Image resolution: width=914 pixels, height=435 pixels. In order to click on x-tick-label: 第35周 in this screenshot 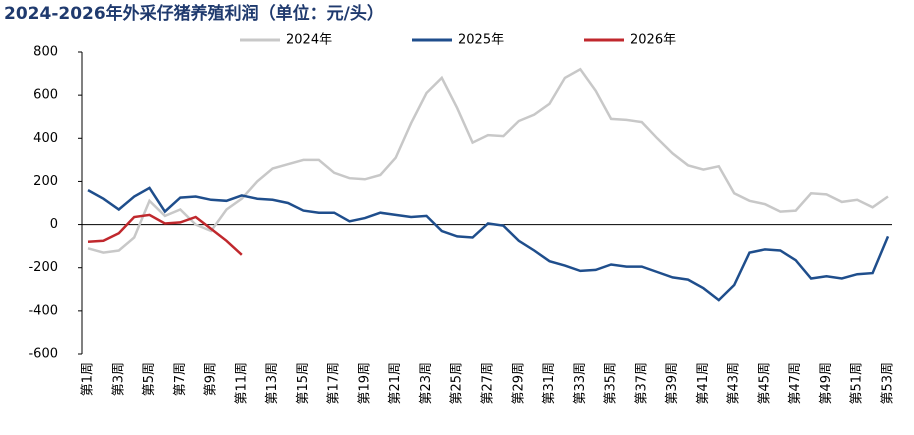, I will do `click(611, 383)`.